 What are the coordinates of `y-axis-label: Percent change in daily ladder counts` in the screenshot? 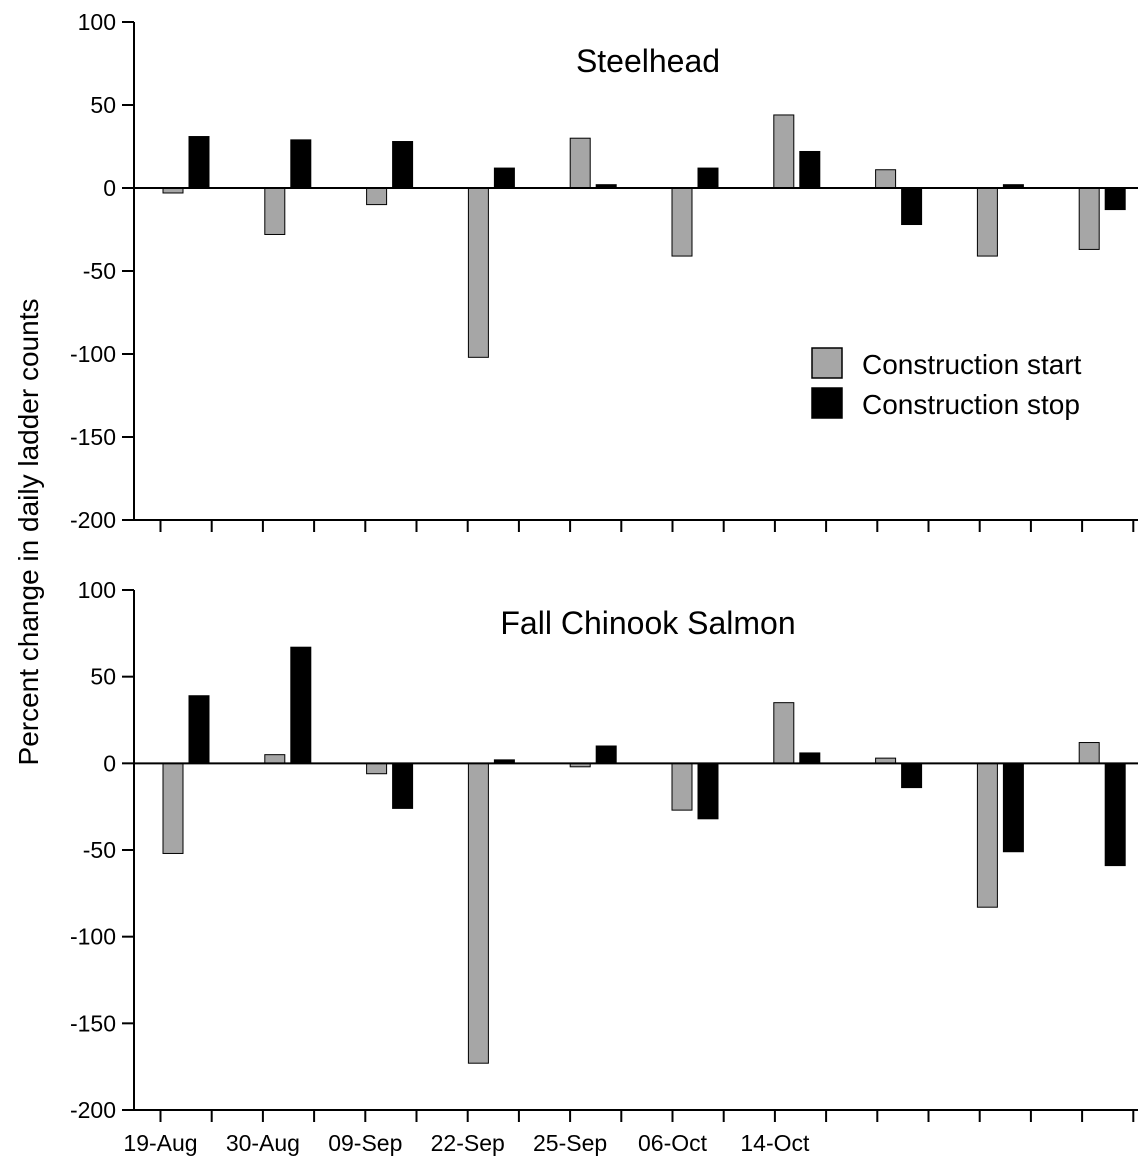 It's located at (28, 532).